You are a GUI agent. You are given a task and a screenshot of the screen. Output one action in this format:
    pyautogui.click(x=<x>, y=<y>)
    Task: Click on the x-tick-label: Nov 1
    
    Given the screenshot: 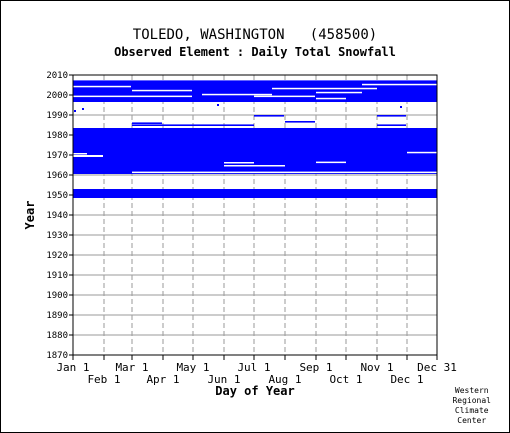 What is the action you would take?
    pyautogui.click(x=376, y=367)
    